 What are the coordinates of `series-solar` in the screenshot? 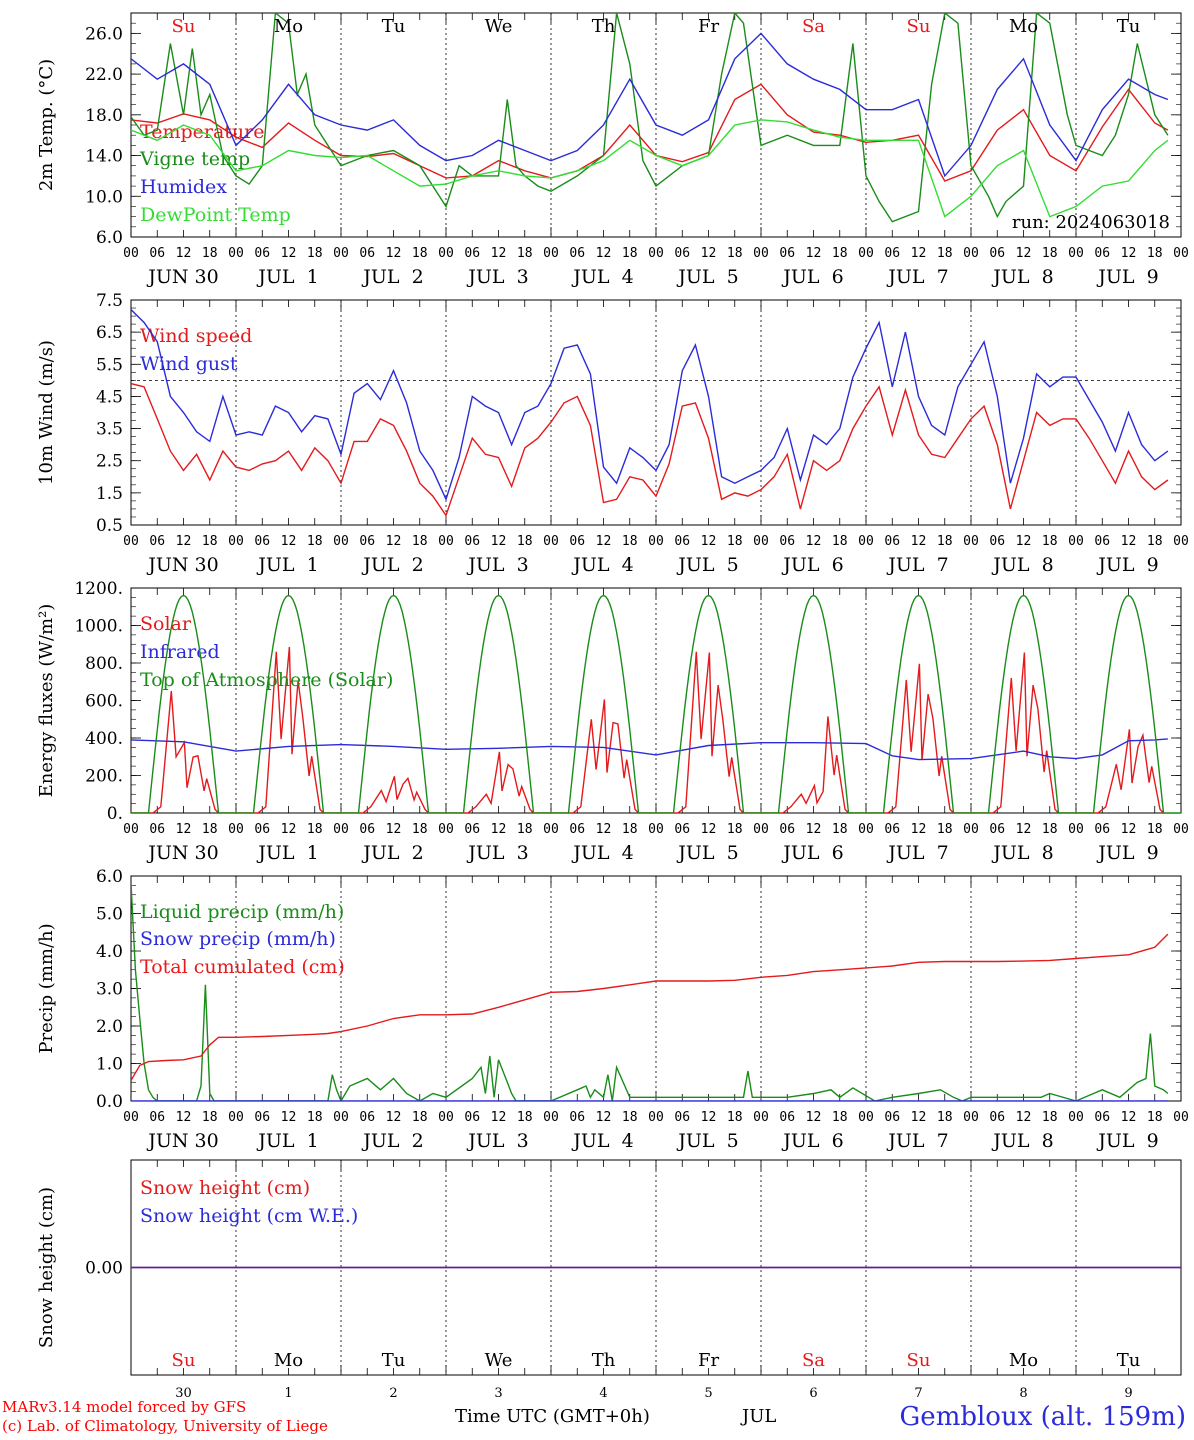 It's located at (648, 729).